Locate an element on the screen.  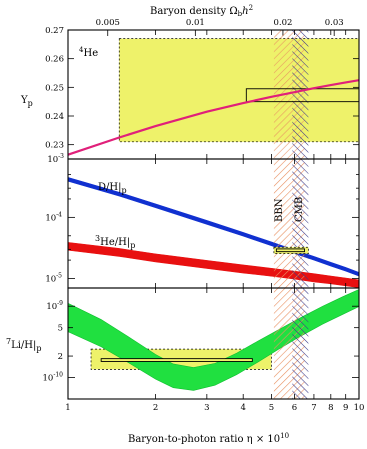
y-tick-label: 10⁻⁵ is located at coordinates (53, 279).